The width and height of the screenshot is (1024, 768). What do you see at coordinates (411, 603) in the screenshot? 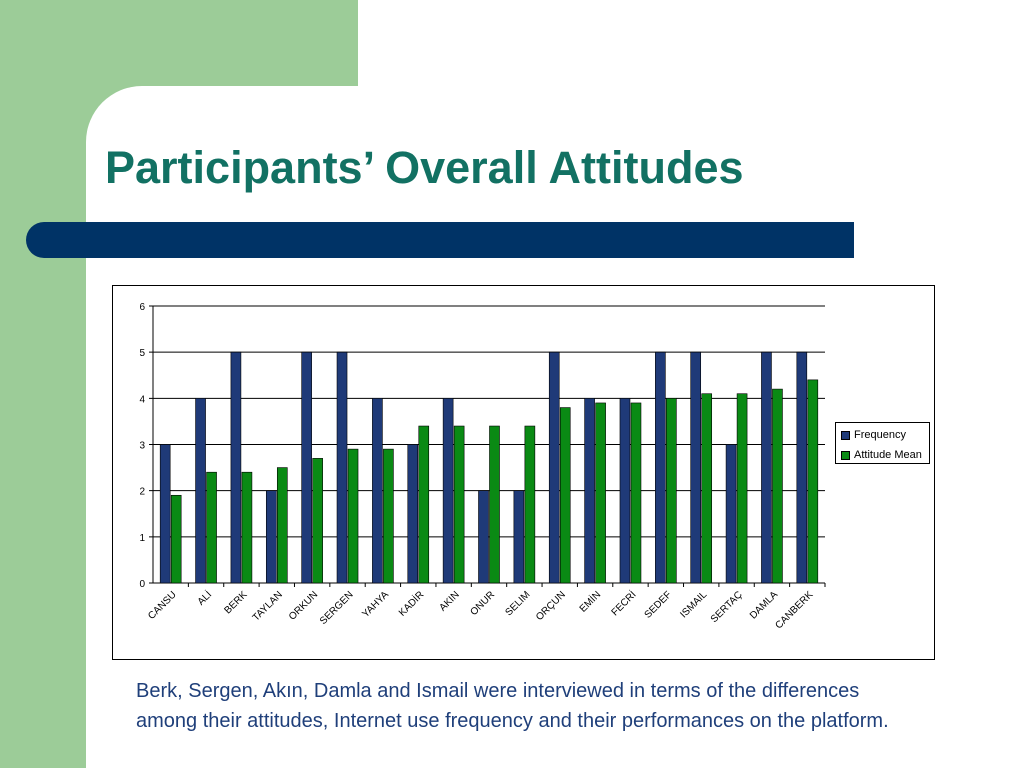
I see `x-tick-label: KADİR` at bounding box center [411, 603].